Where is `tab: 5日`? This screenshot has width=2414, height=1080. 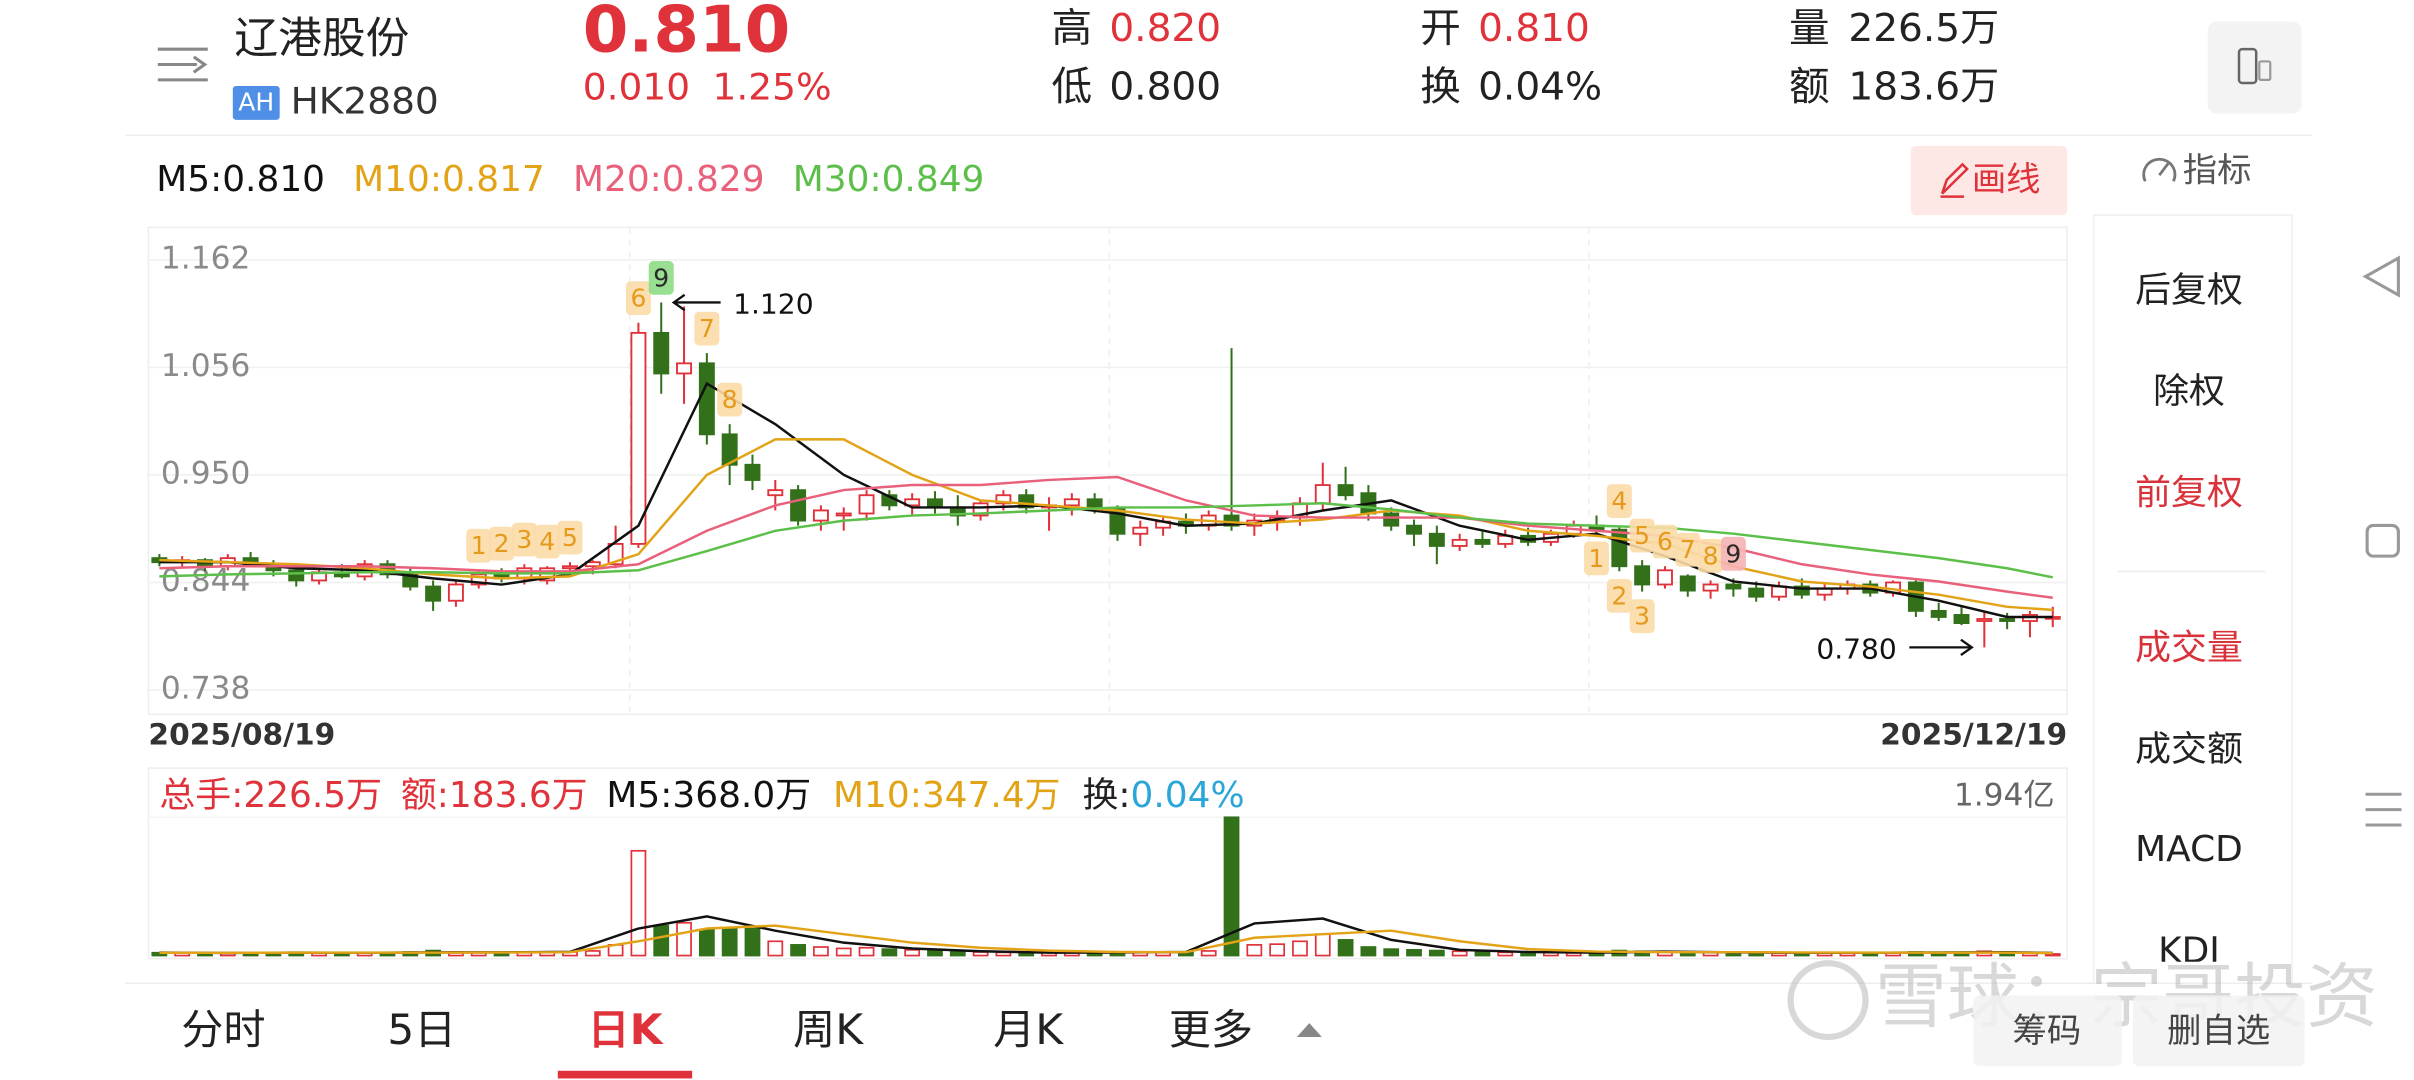 tab: 5日 is located at coordinates (421, 1029).